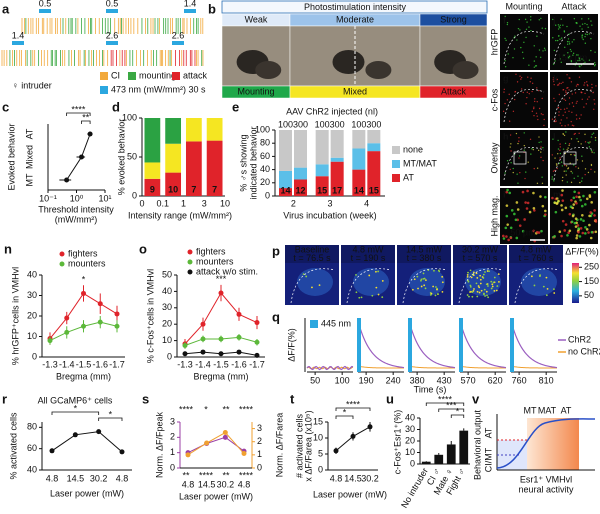 This screenshot has width=600, height=514. What do you see at coordinates (183, 203) in the screenshot?
I see `x-tick-label: 1` at bounding box center [183, 203].